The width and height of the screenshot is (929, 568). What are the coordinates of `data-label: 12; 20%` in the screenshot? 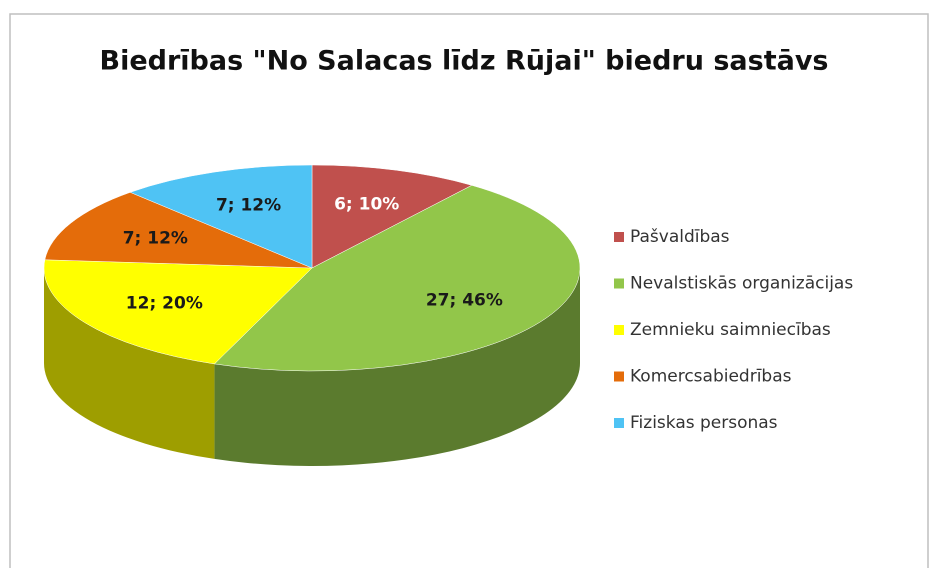 It's located at (164, 304).